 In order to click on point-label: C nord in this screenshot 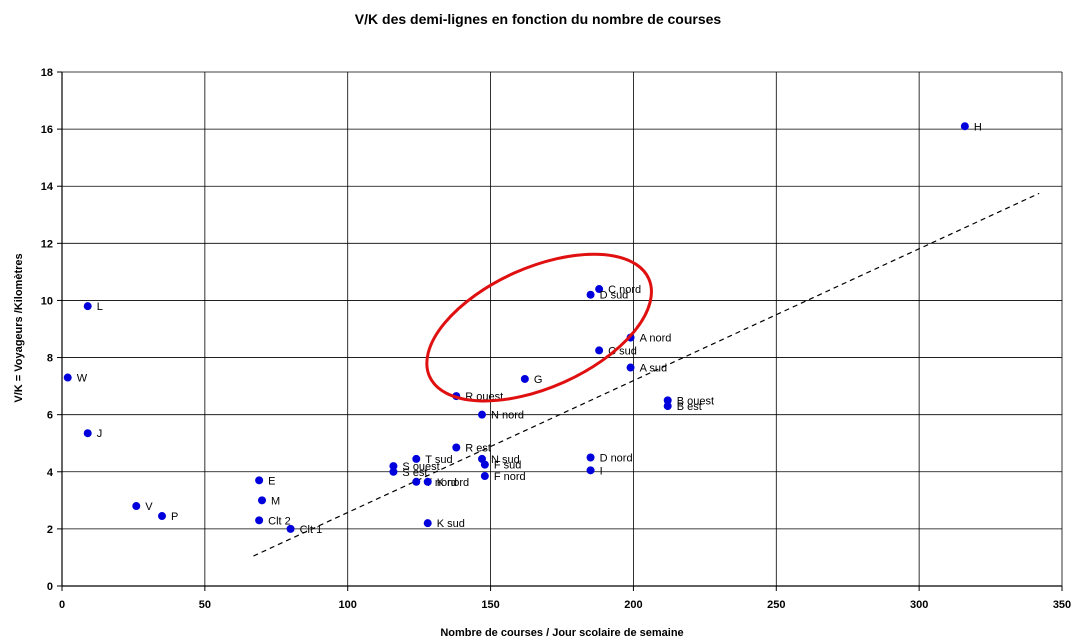, I will do `click(624, 290)`.